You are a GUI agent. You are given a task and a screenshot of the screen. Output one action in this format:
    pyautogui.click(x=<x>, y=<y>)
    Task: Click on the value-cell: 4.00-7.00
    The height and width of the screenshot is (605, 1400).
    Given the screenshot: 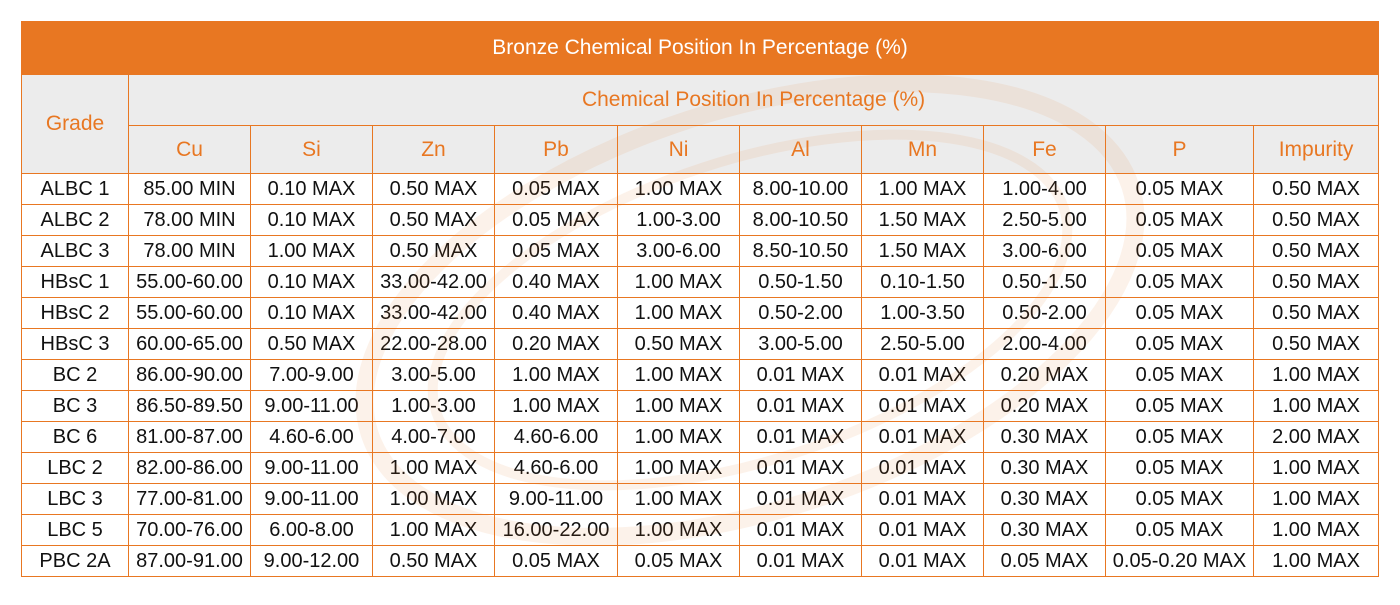 What is the action you would take?
    pyautogui.click(x=433, y=437)
    